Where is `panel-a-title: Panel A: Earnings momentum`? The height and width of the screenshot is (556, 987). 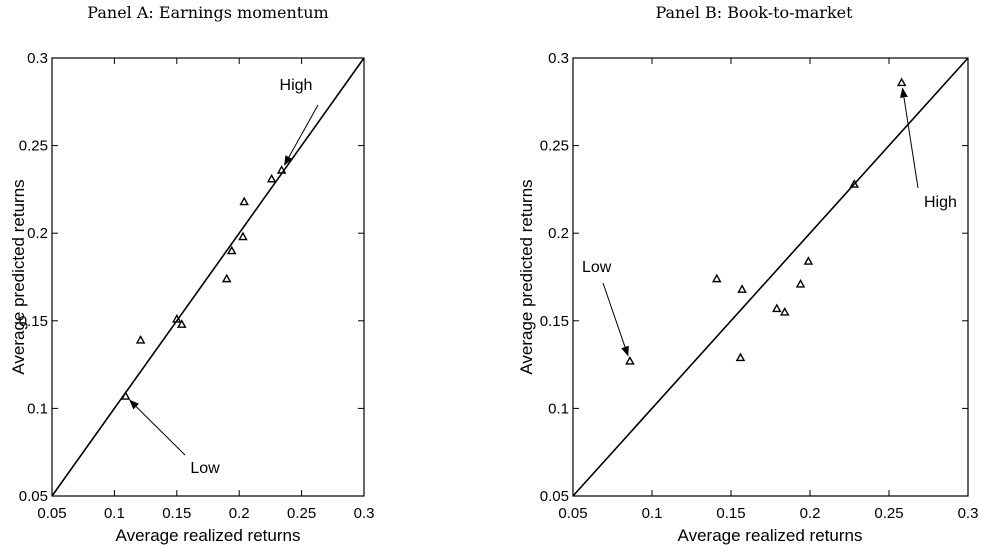 panel-a-title: Panel A: Earnings momentum is located at coordinates (207, 12).